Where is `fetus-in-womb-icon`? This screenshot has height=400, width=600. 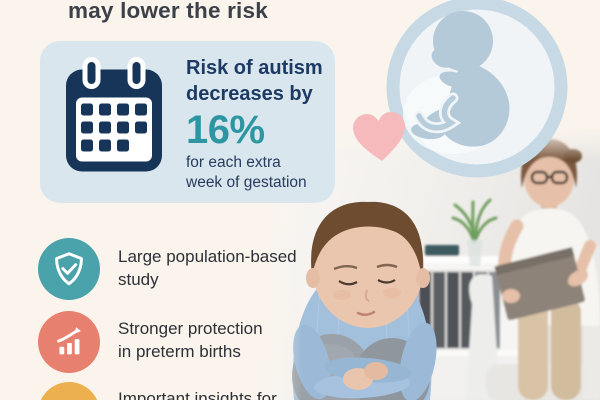
fetus-in-womb-icon is located at coordinates (477, 89).